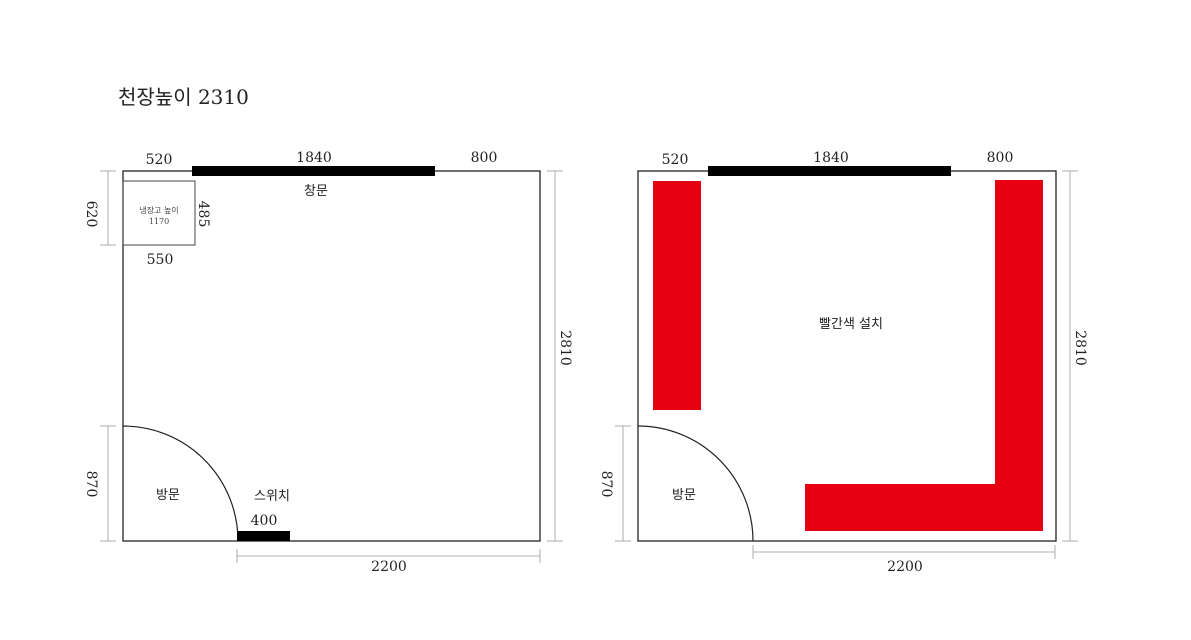 Image resolution: width=1191 pixels, height=640 pixels. I want to click on install-area-right-vertical, so click(1019, 355).